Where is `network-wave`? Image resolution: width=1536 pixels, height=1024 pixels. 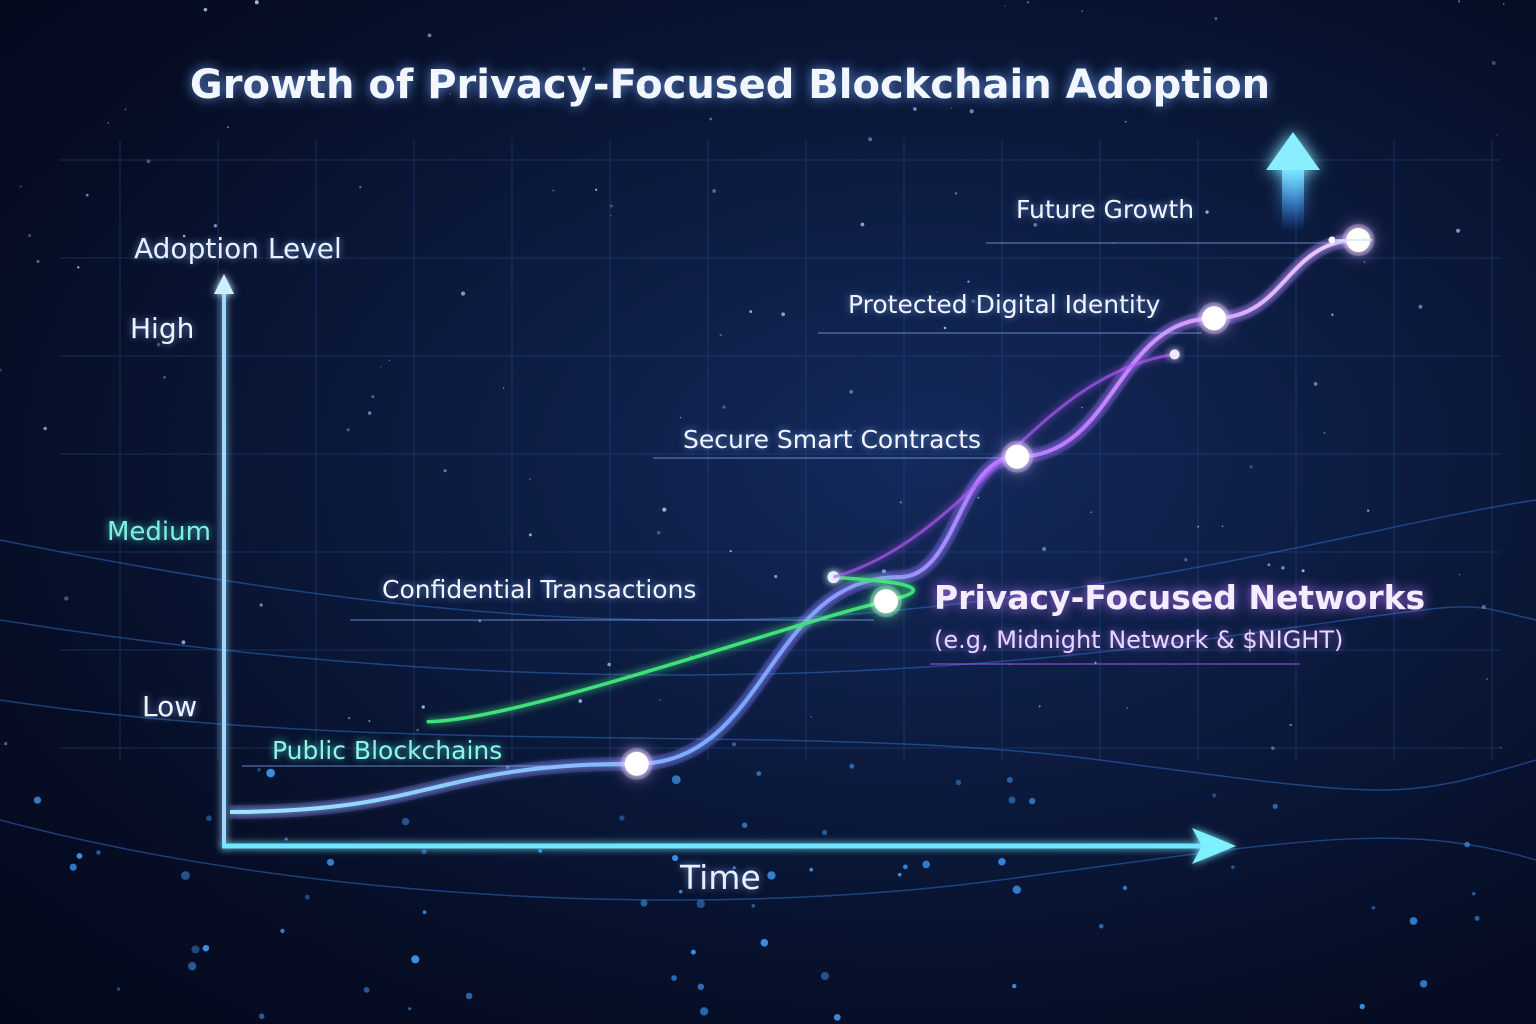
network-wave is located at coordinates (768, 860).